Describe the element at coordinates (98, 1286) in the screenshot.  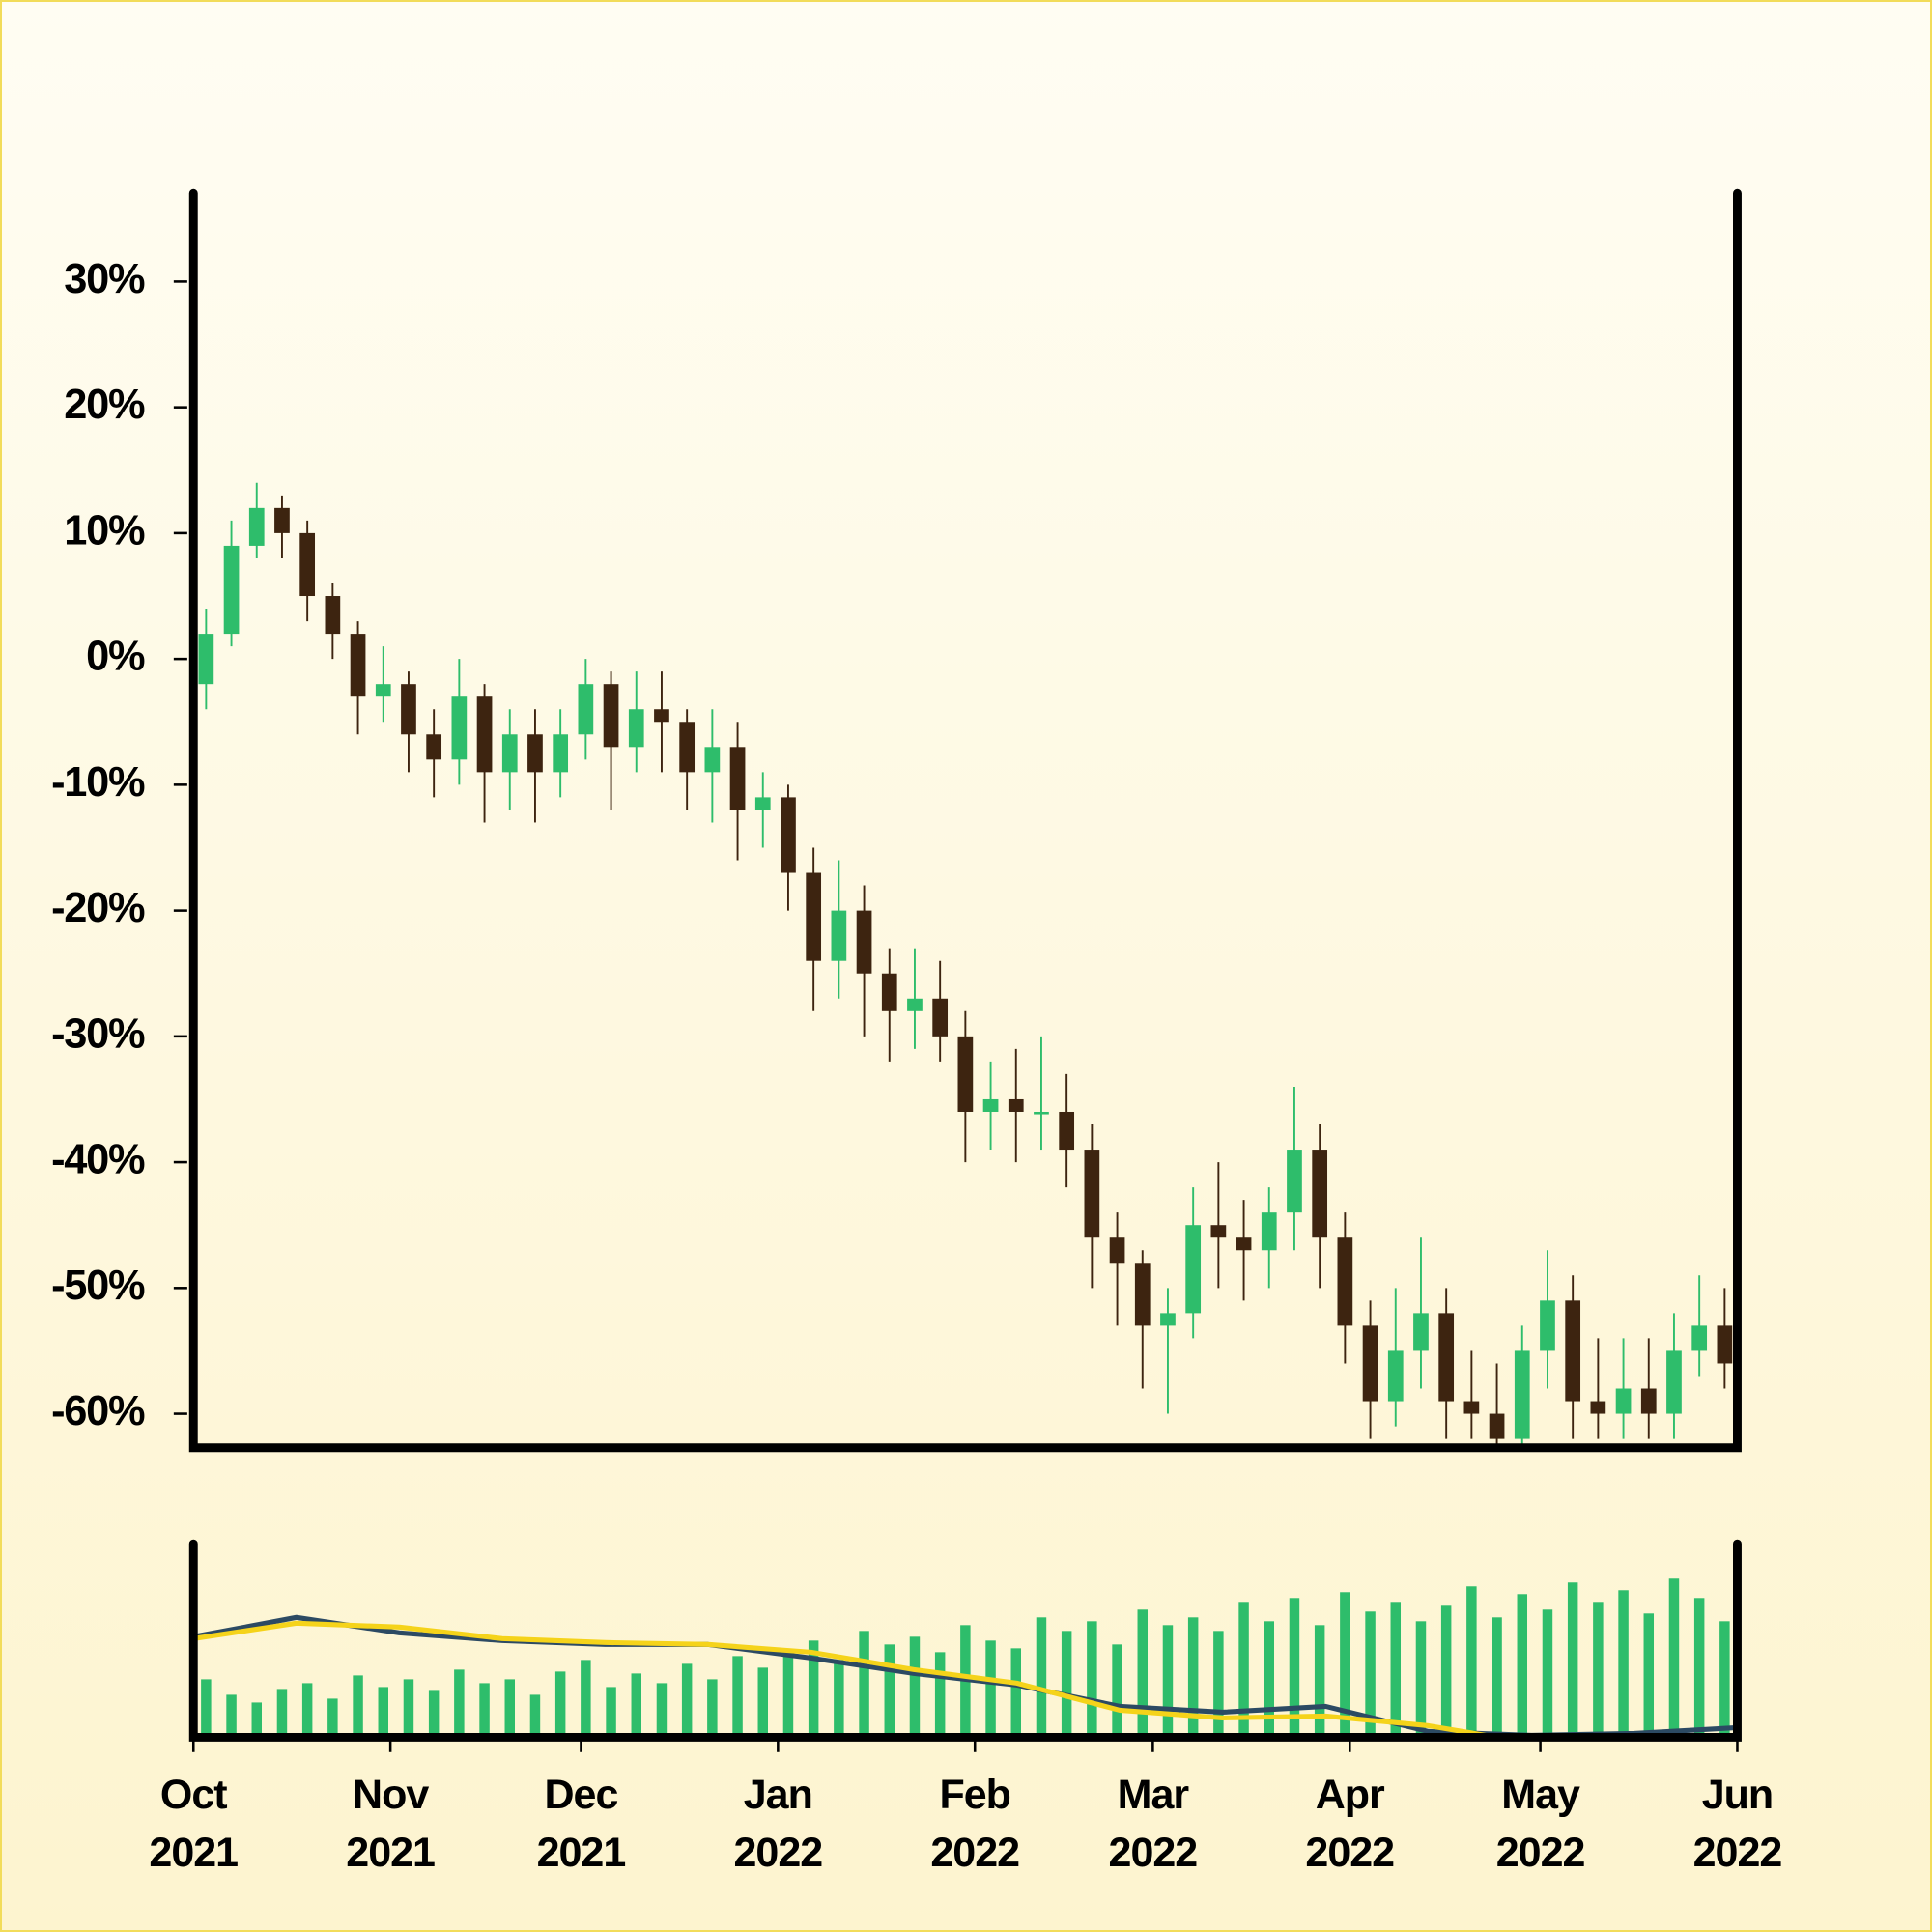
I see `y-tick-label: -50%` at that location.